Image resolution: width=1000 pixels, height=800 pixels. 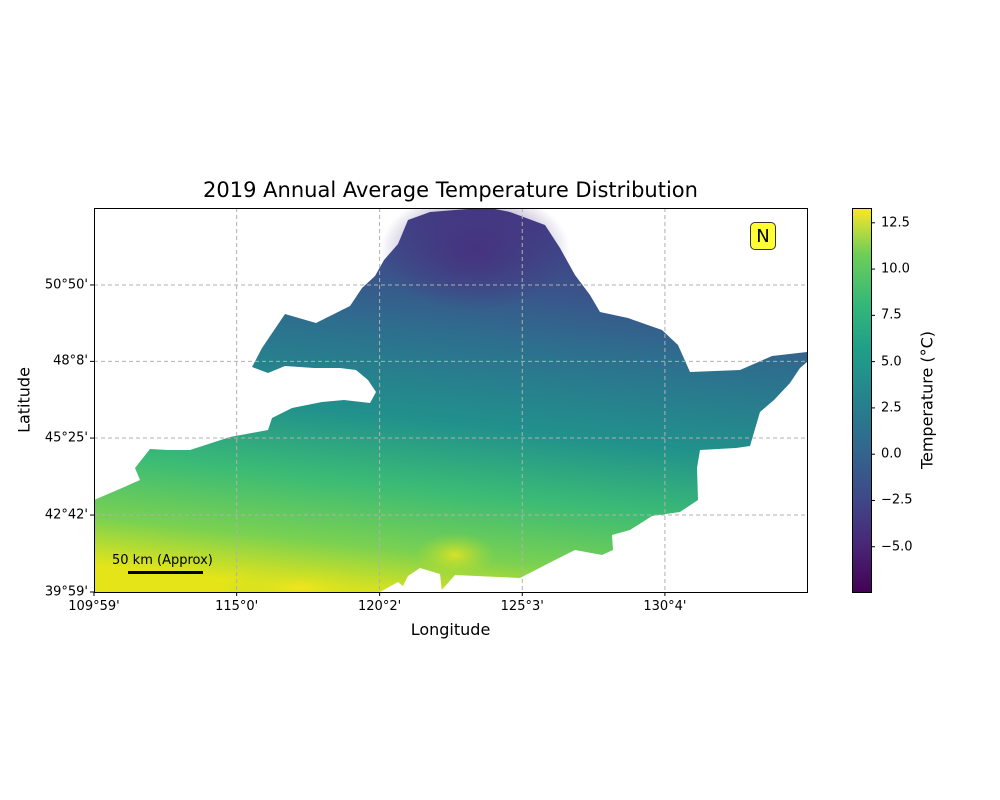 I want to click on colorbar-tick-label: 12.5, so click(x=895, y=223).